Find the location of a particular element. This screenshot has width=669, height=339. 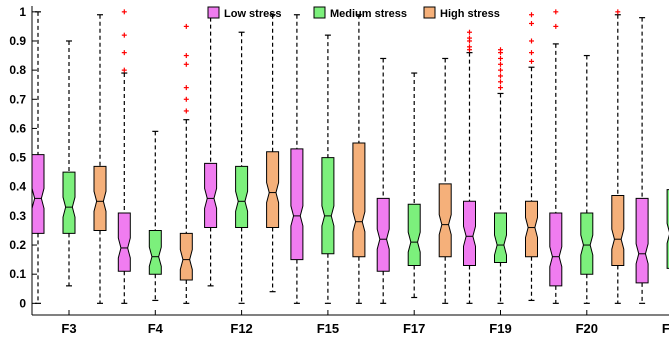

y-tick-label: 0.7 is located at coordinates (17, 99).